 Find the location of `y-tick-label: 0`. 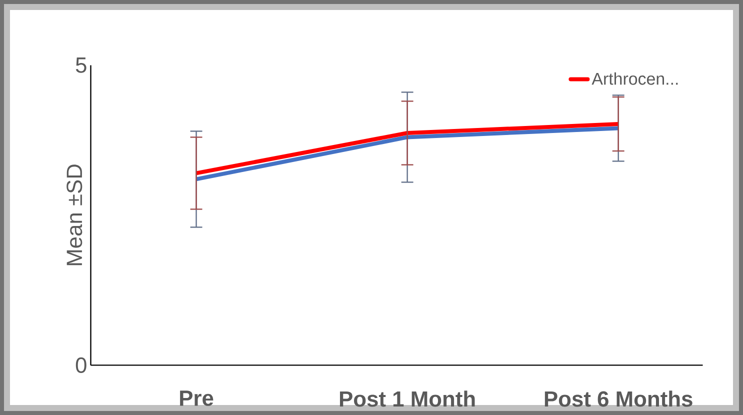

y-tick-label: 0 is located at coordinates (81, 365).